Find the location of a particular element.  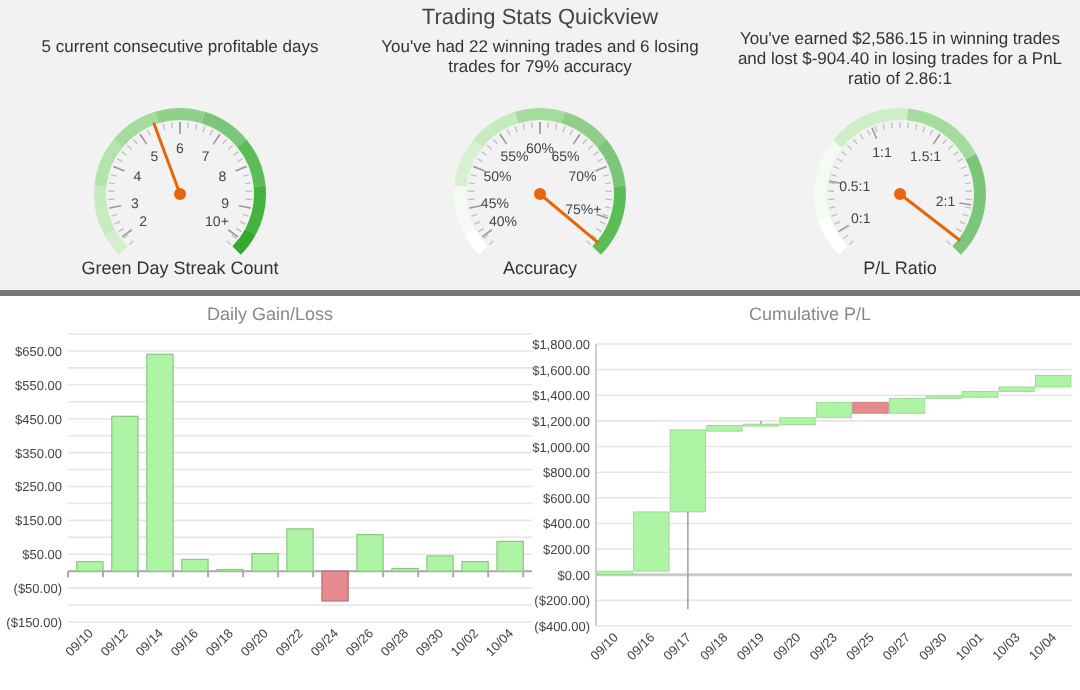

chart-title: Cumulative P/L is located at coordinates (810, 314).